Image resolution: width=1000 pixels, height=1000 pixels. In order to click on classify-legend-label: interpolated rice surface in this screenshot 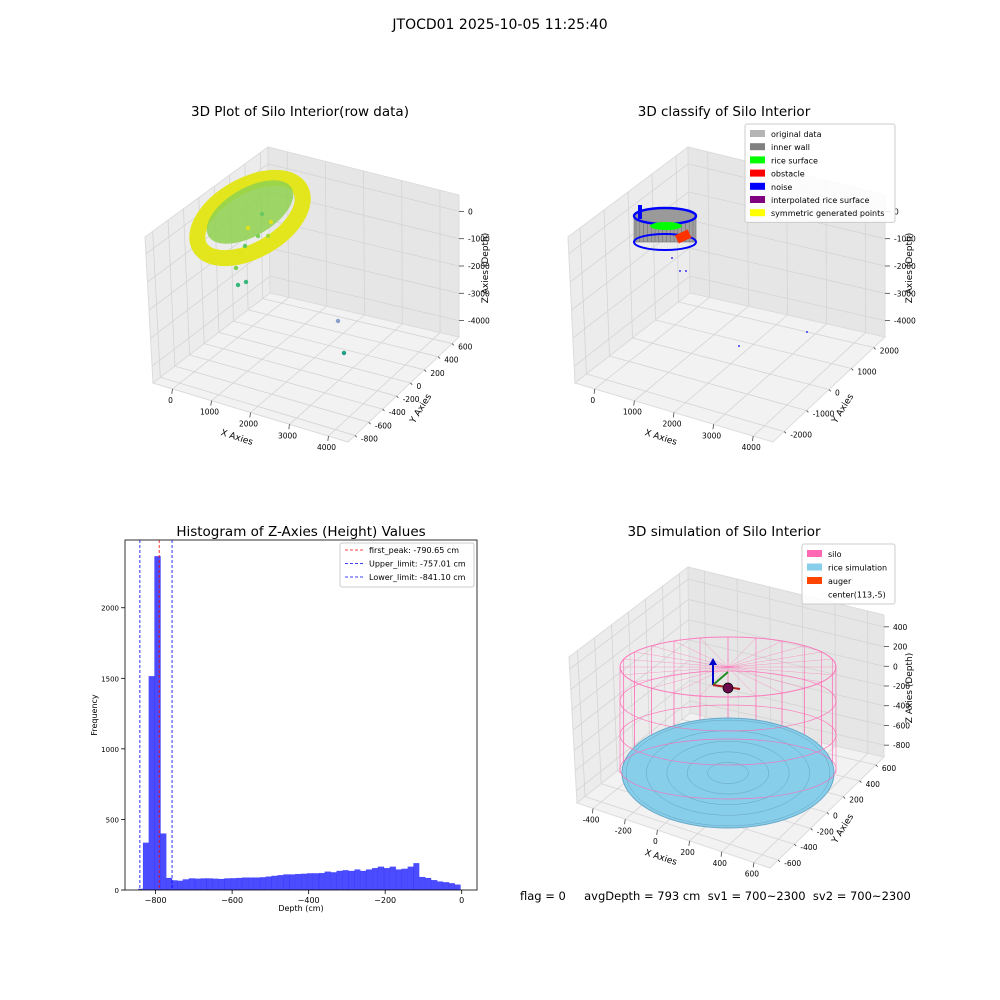, I will do `click(820, 200)`.